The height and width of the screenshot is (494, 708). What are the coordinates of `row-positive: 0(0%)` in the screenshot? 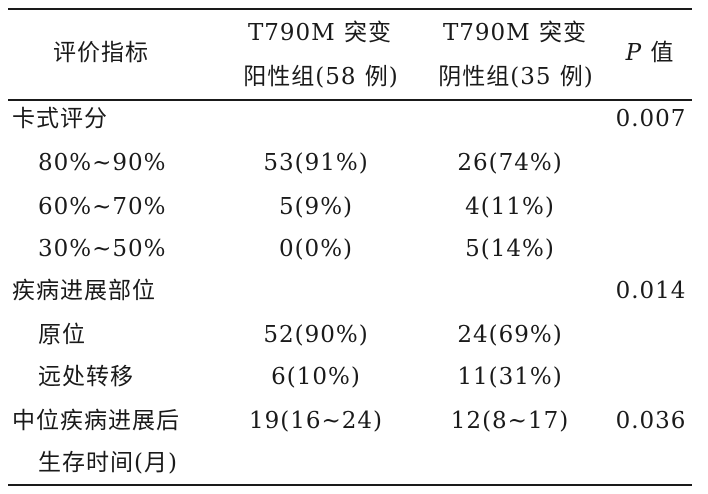 It's located at (316, 249).